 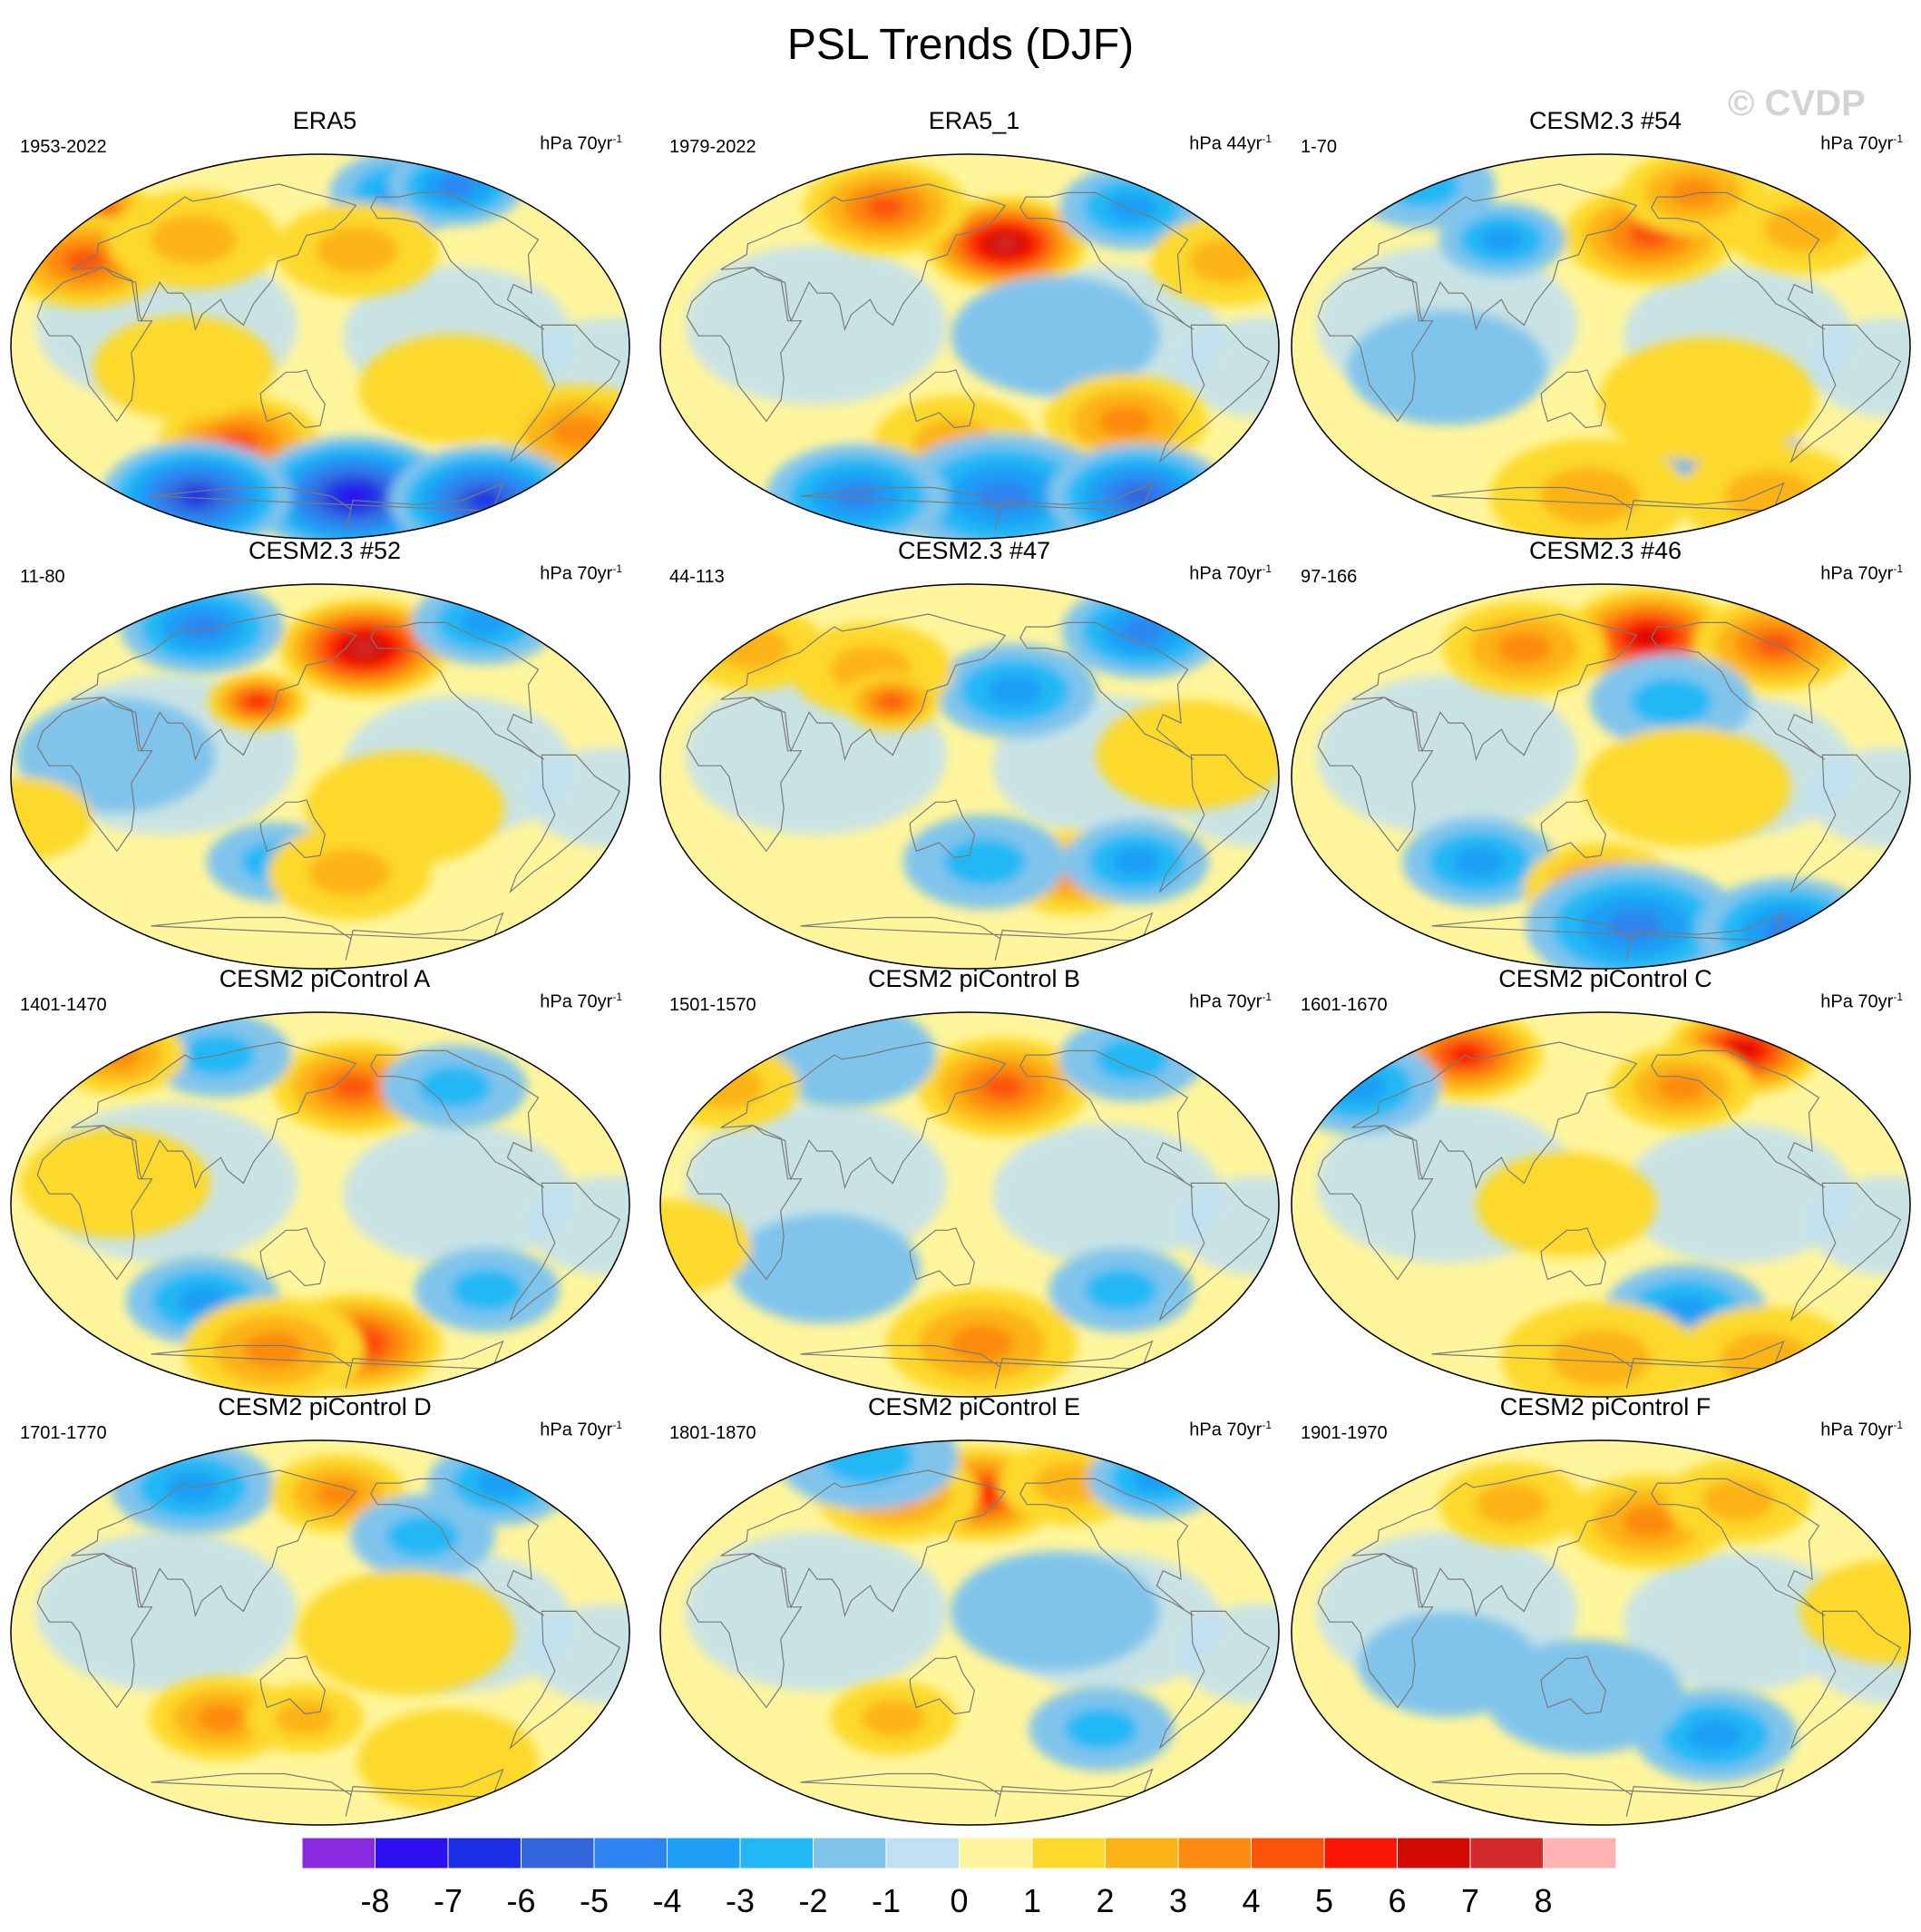 I want to click on colorbar-label: -6, so click(x=520, y=1900).